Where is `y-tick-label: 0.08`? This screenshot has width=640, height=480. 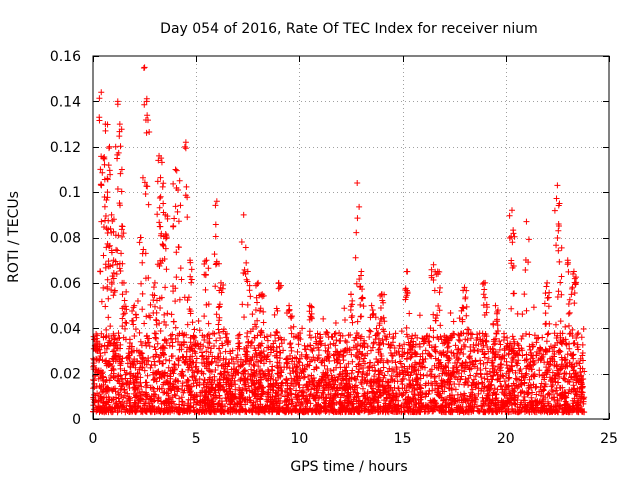 y-tick-label: 0.08 is located at coordinates (65, 239).